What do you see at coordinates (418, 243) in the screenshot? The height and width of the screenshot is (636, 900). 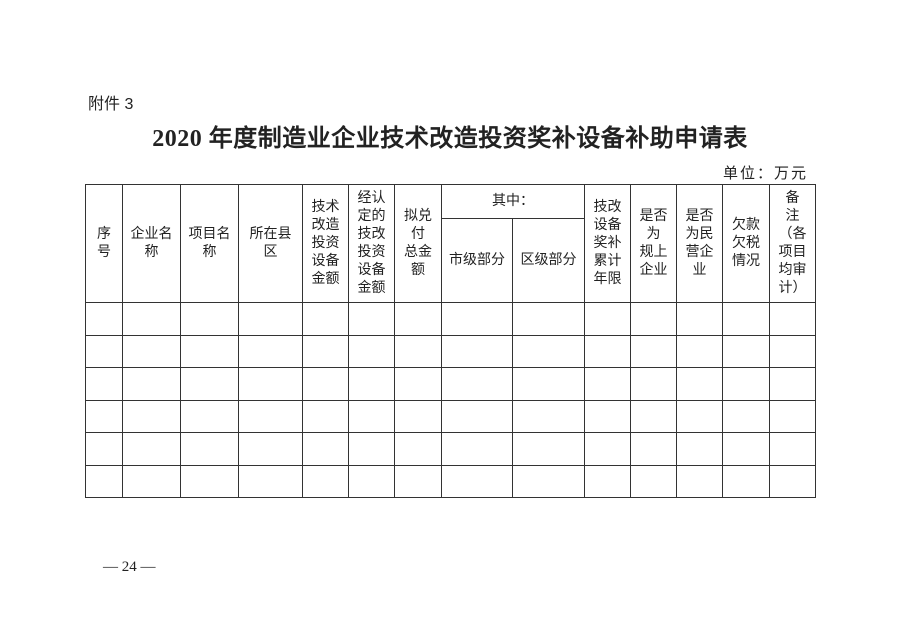 I see `header-cell: 拟兑 付 总金 额` at bounding box center [418, 243].